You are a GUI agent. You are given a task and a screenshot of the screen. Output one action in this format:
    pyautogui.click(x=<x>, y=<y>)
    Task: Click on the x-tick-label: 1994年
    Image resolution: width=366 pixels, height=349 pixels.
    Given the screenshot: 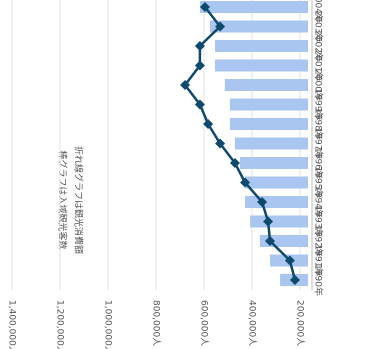 What is the action you would take?
    pyautogui.click(x=319, y=202)
    